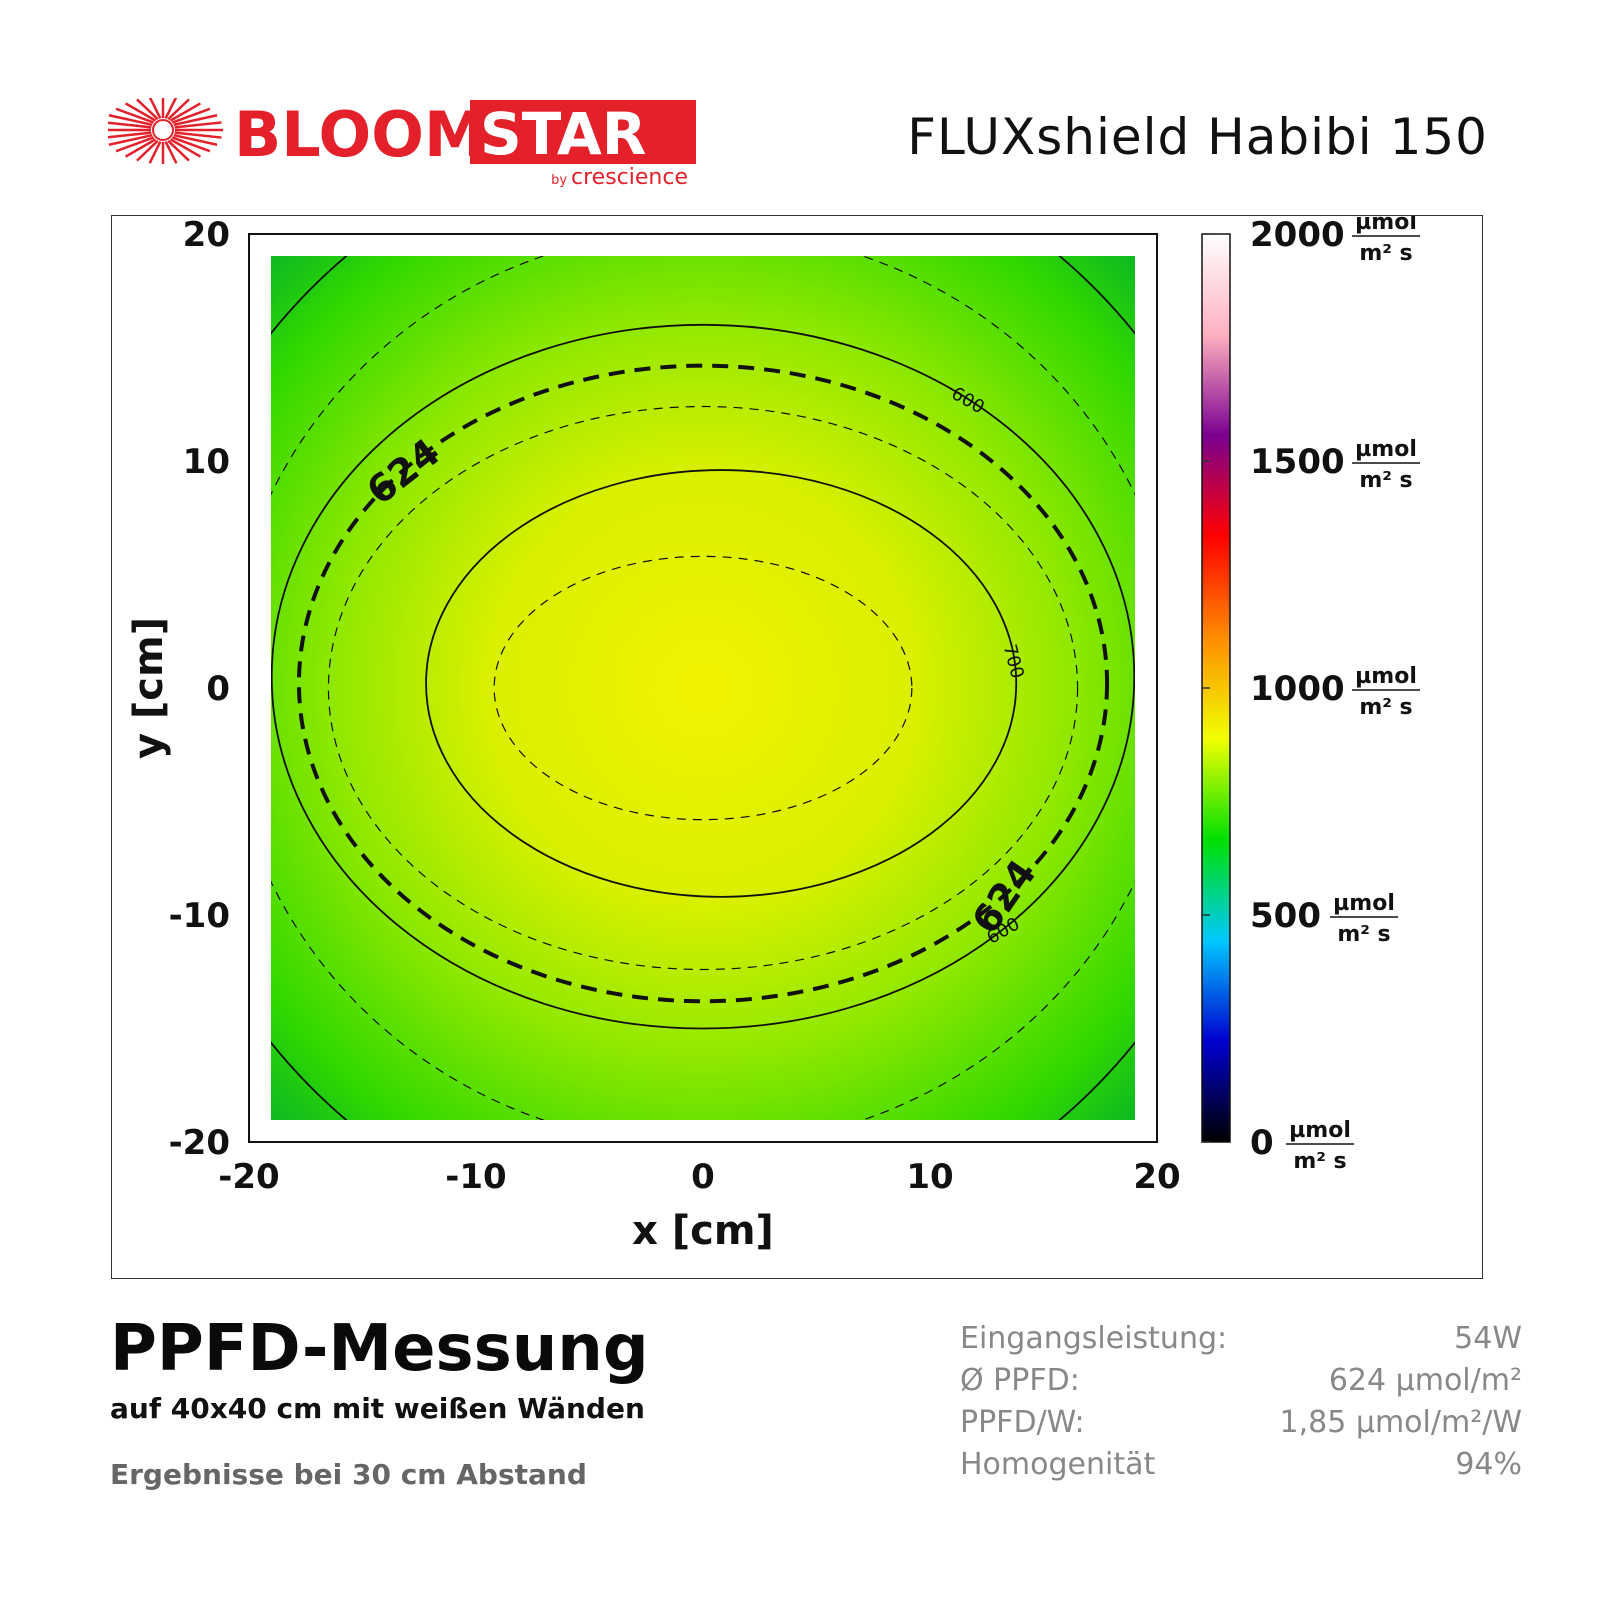 The image size is (1600, 1600). I want to click on footer-subtitle: auf 40x40 cm mit weißen Wänden, so click(377, 1408).